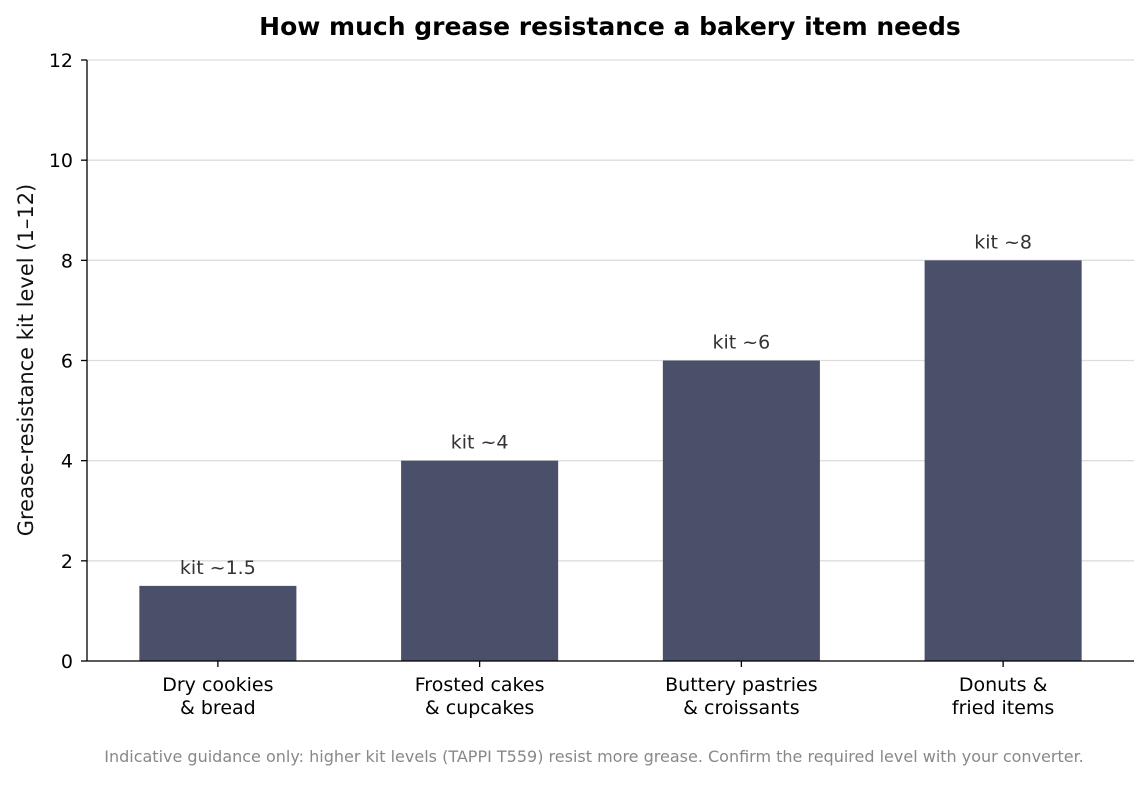 The width and height of the screenshot is (1148, 785). What do you see at coordinates (218, 708) in the screenshot?
I see `x-tick-label: & bread` at bounding box center [218, 708].